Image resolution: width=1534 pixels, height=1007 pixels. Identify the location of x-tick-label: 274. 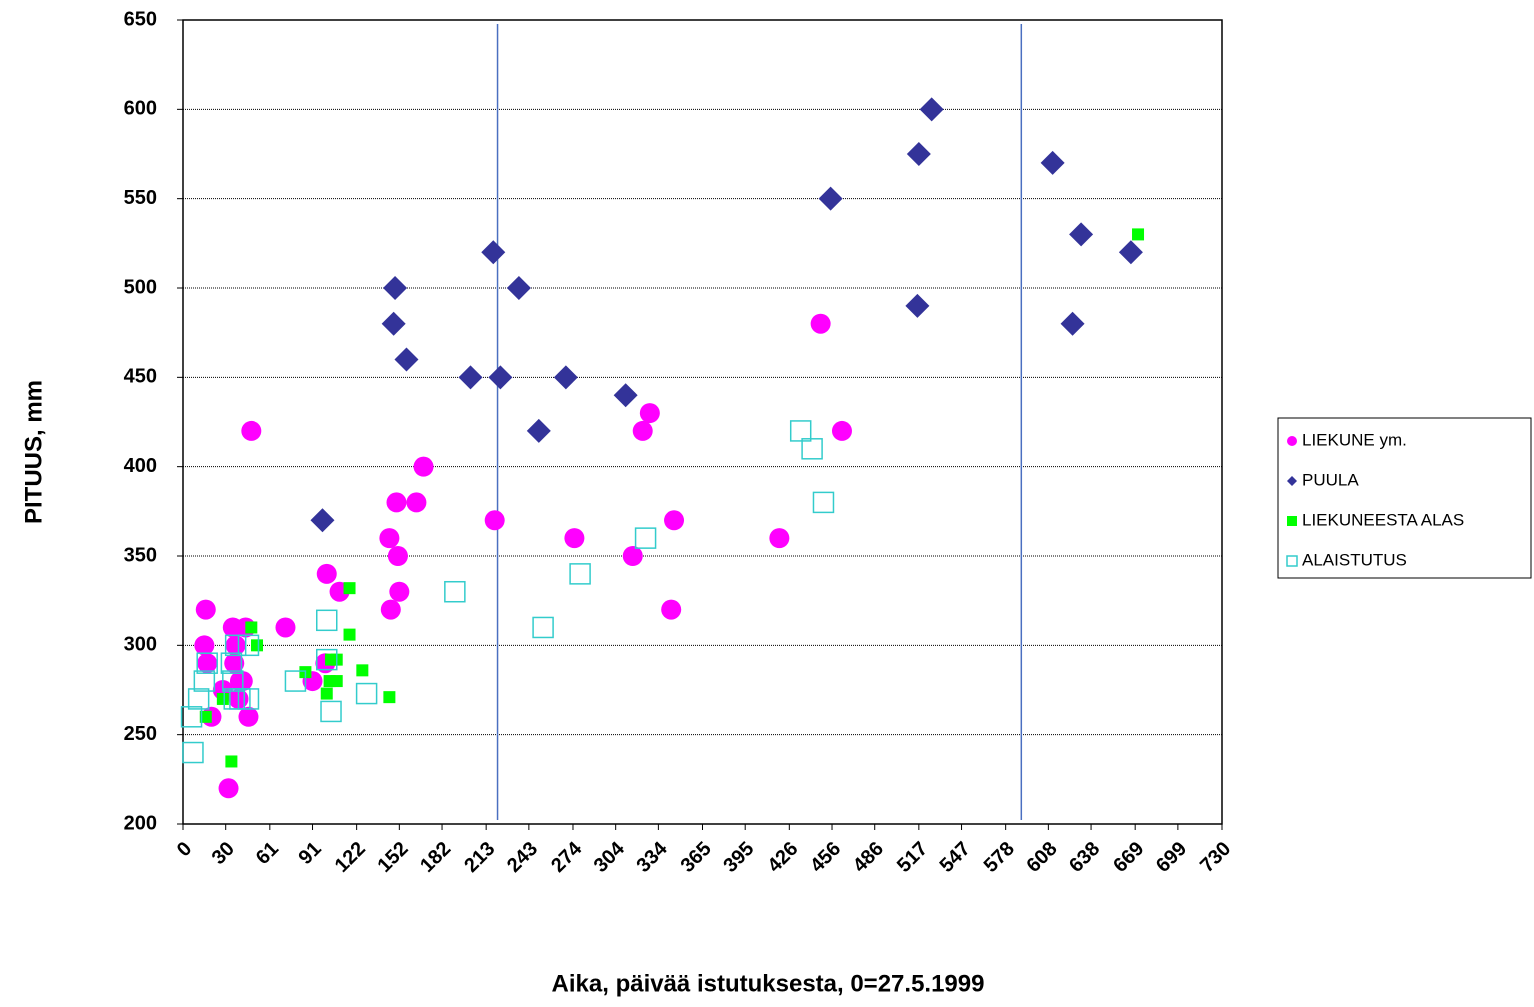
(567, 857).